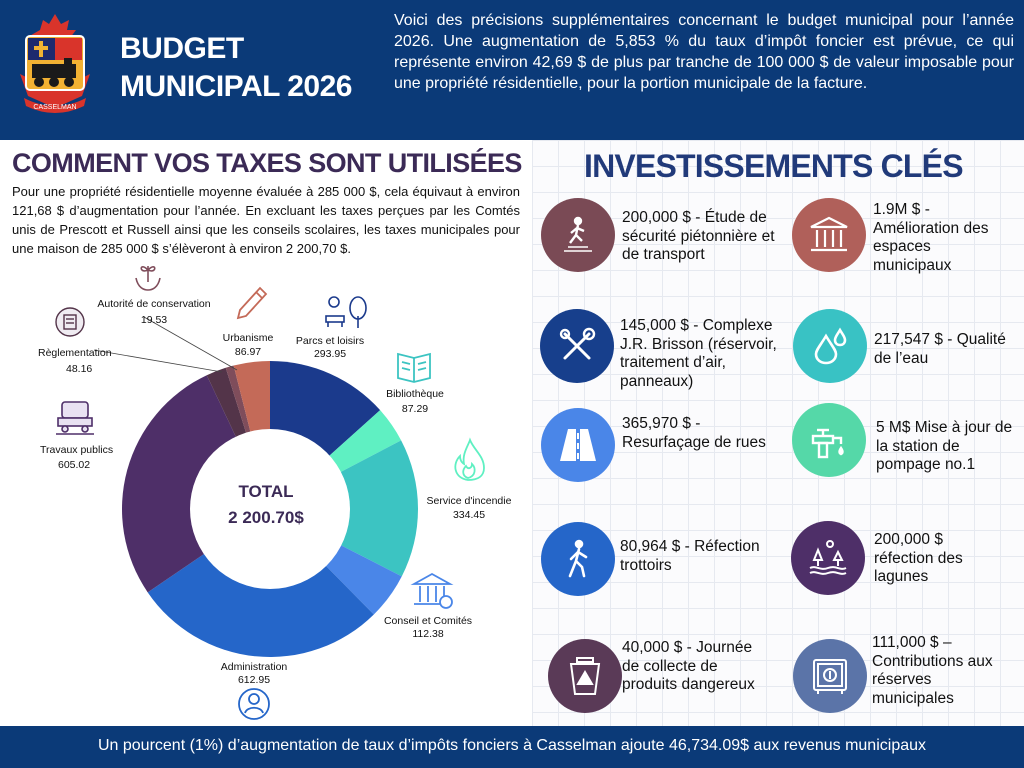 The width and height of the screenshot is (1024, 768). Describe the element at coordinates (330, 354) in the screenshot. I see `value-parcs-loisirs: 293.95` at that location.